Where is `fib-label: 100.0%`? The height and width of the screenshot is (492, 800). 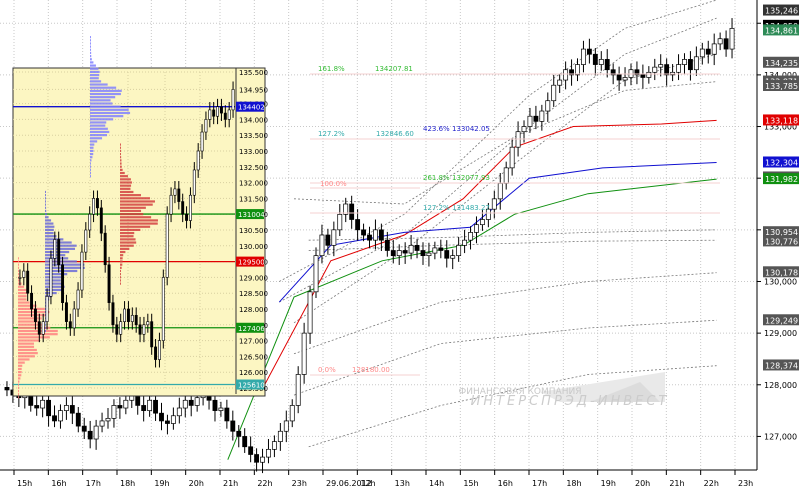 fib-label: 100.0% is located at coordinates (333, 184).